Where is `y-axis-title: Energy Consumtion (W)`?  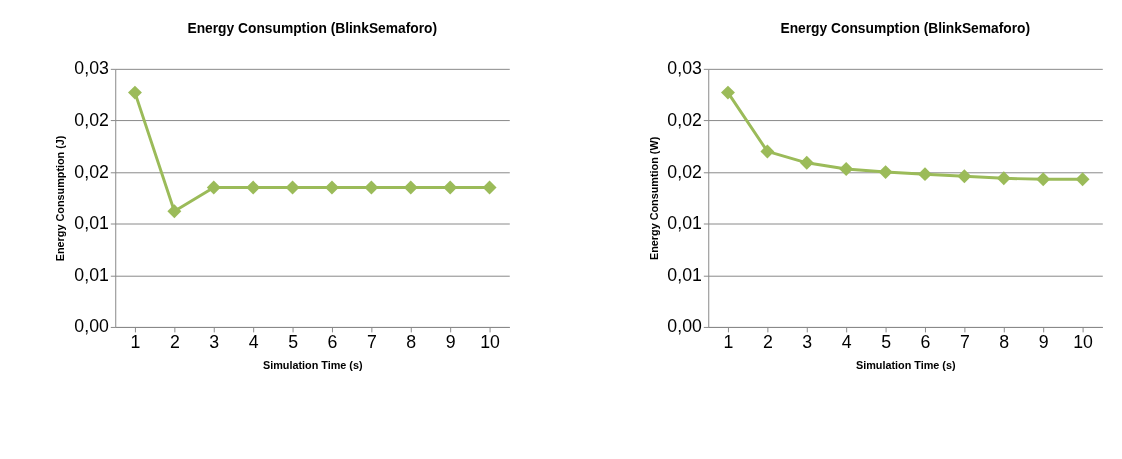
y-axis-title: Energy Consumtion (W) is located at coordinates (653, 198).